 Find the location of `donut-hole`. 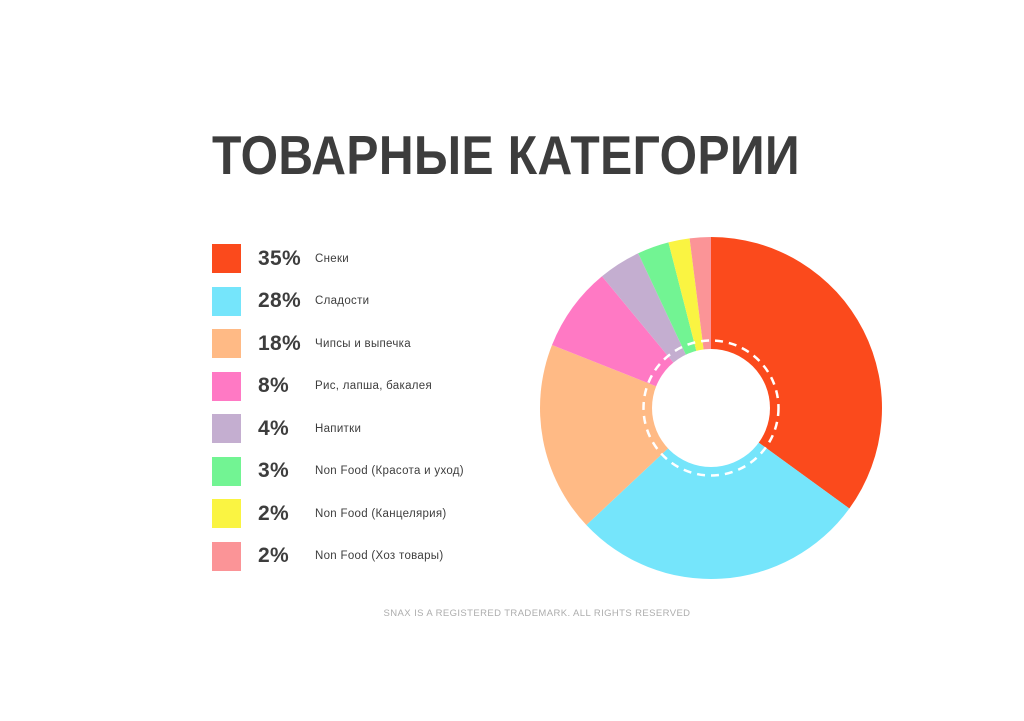

donut-hole is located at coordinates (711, 408).